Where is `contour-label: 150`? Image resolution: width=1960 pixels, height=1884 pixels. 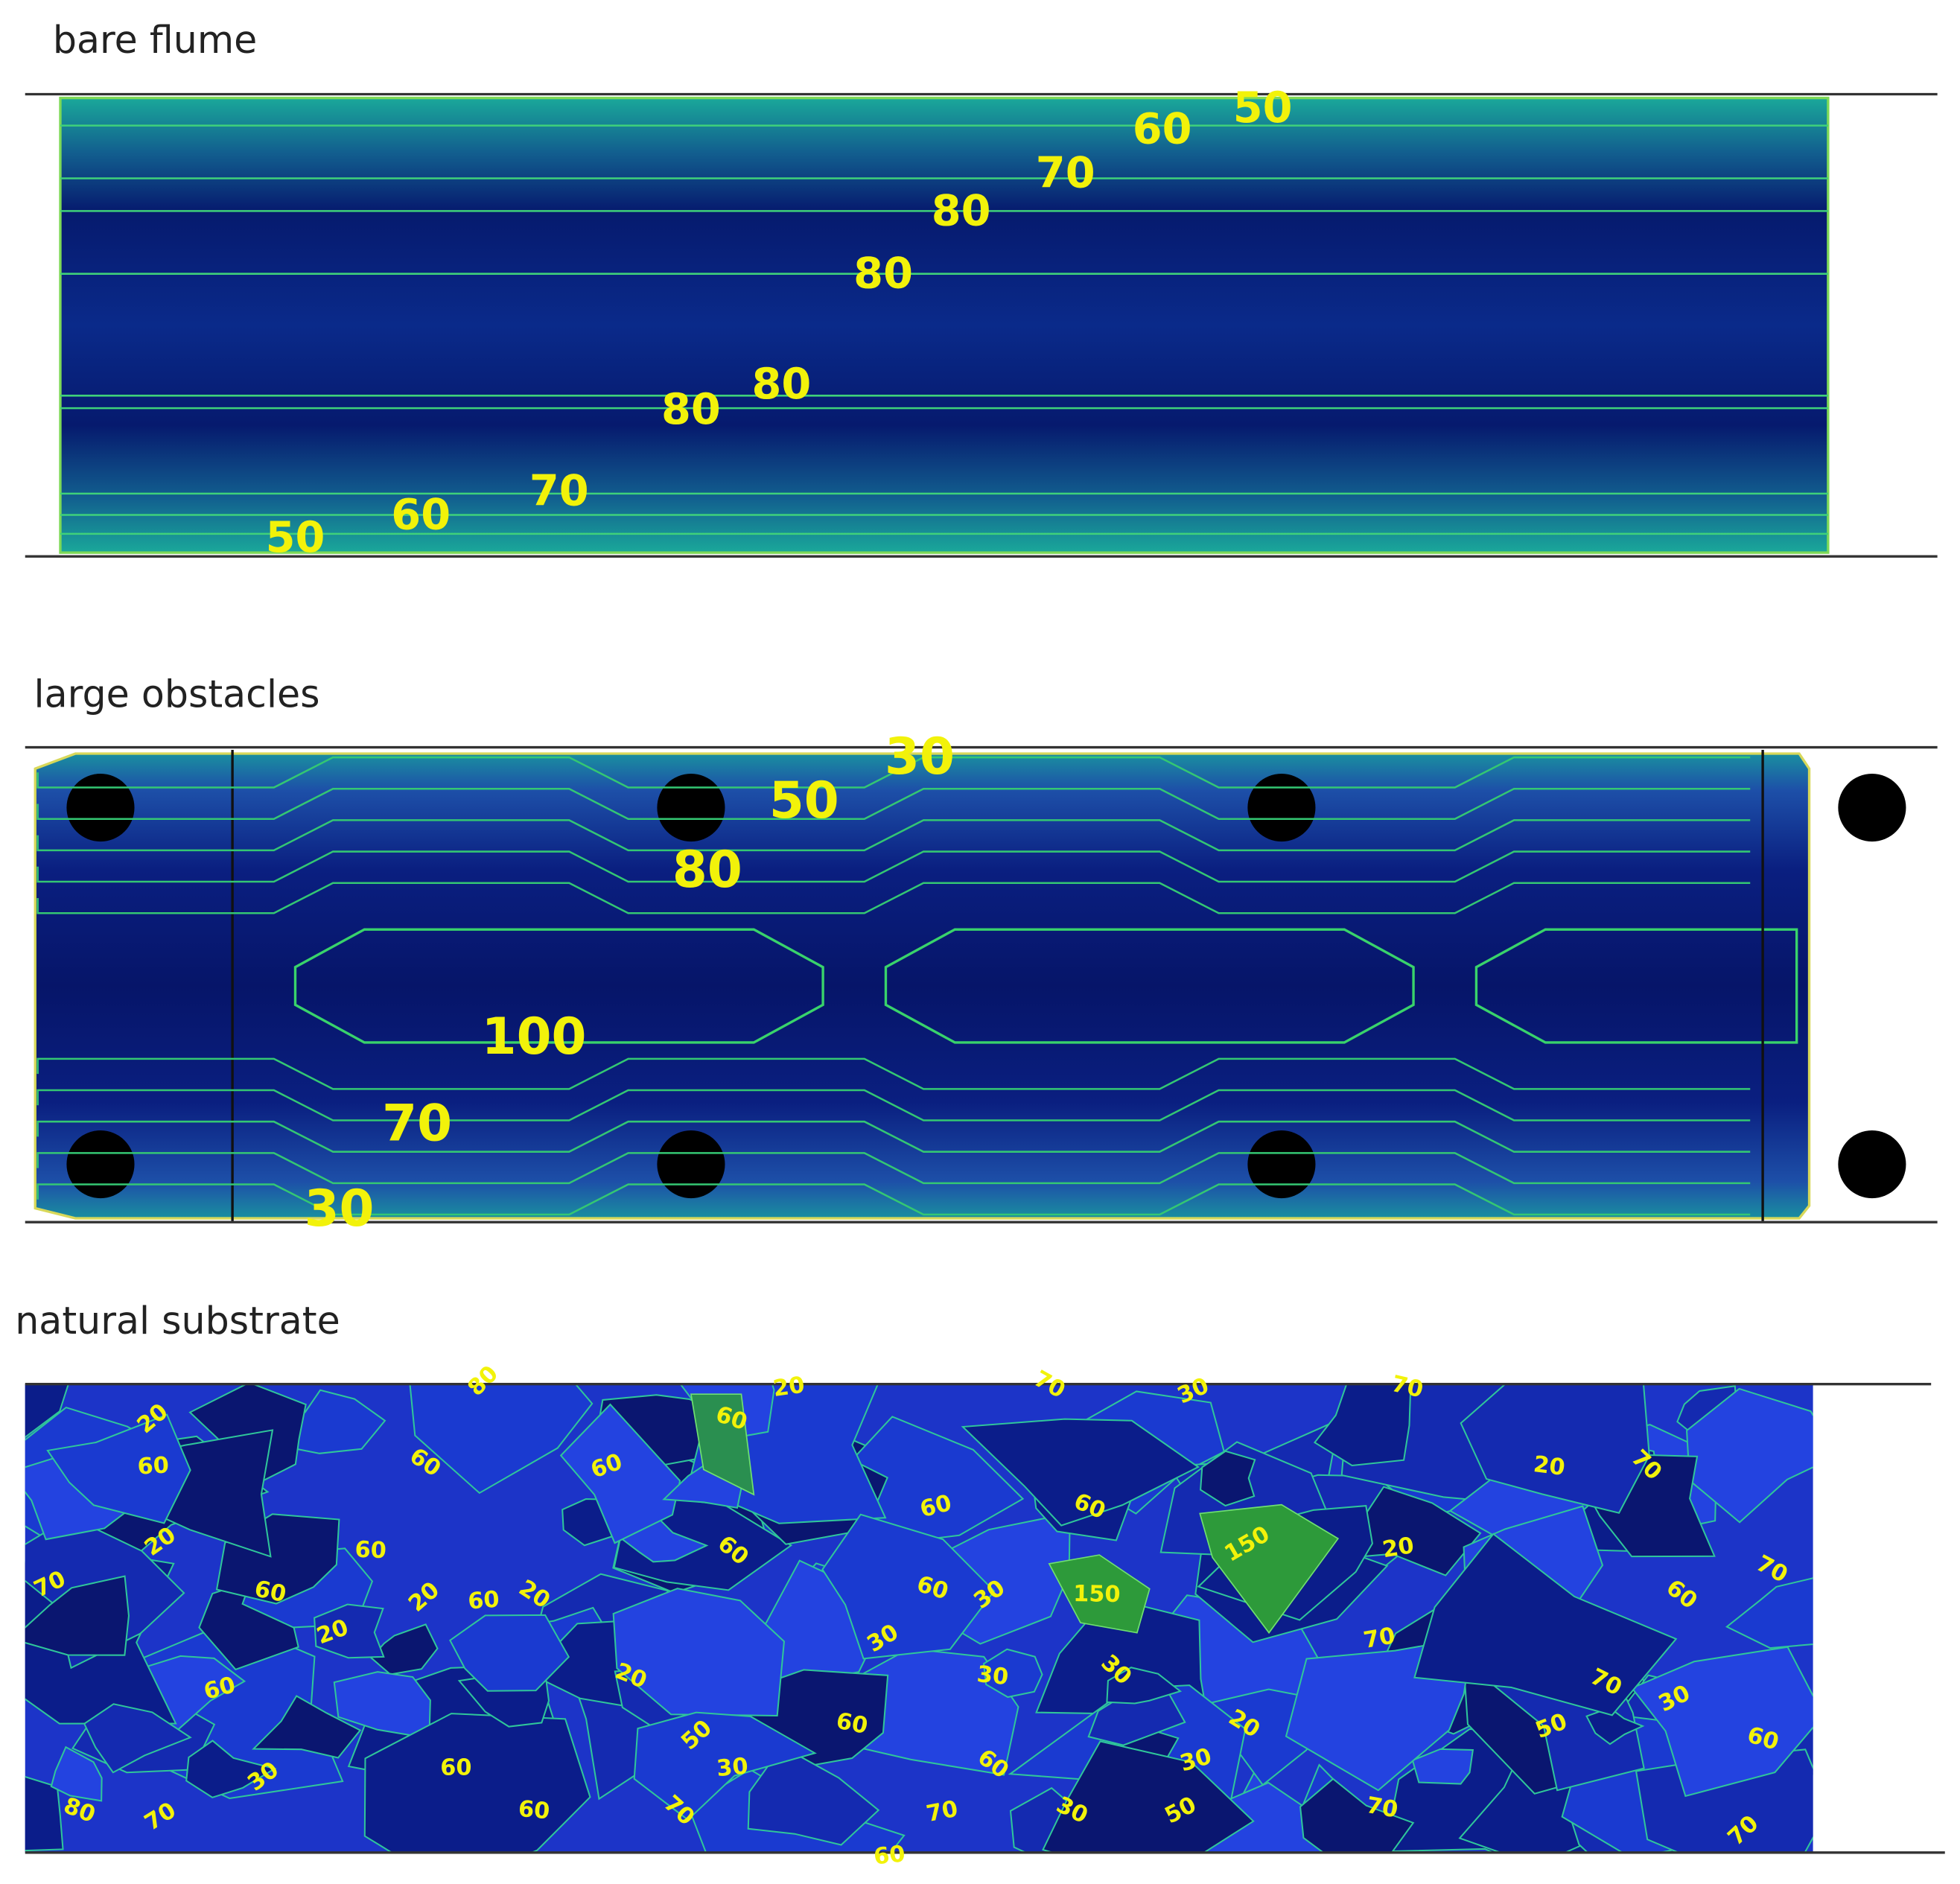
contour-label: 150 is located at coordinates (1097, 1595).